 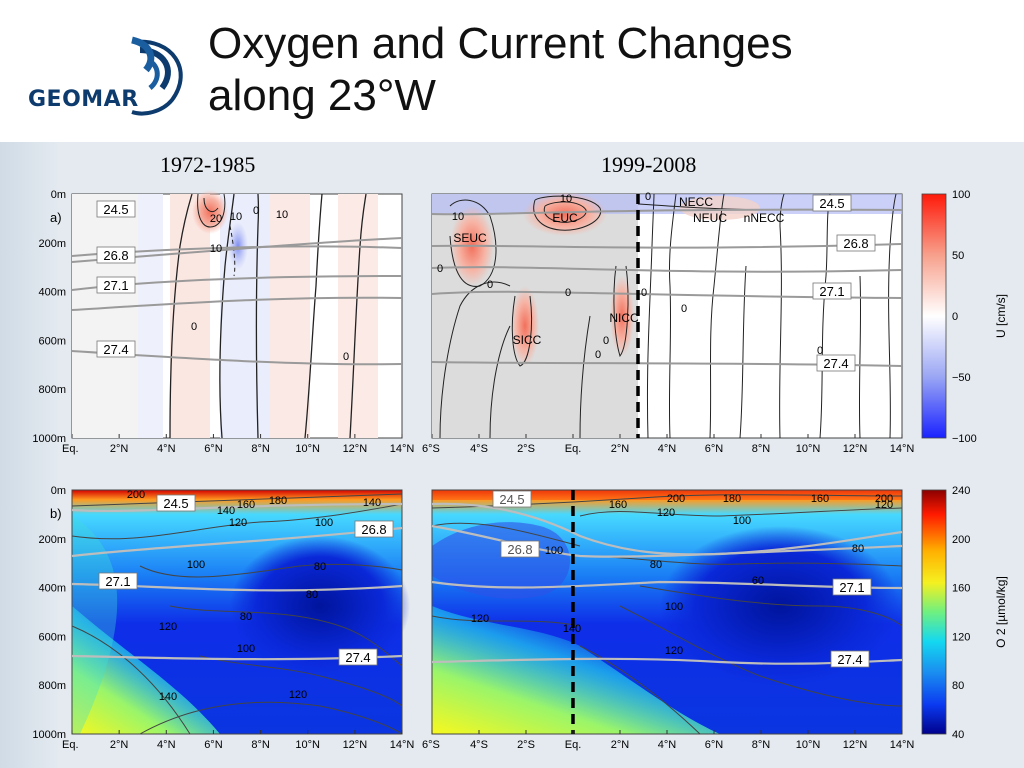 What do you see at coordinates (964, 439) in the screenshot?
I see `colorbar-tick-label: −100` at bounding box center [964, 439].